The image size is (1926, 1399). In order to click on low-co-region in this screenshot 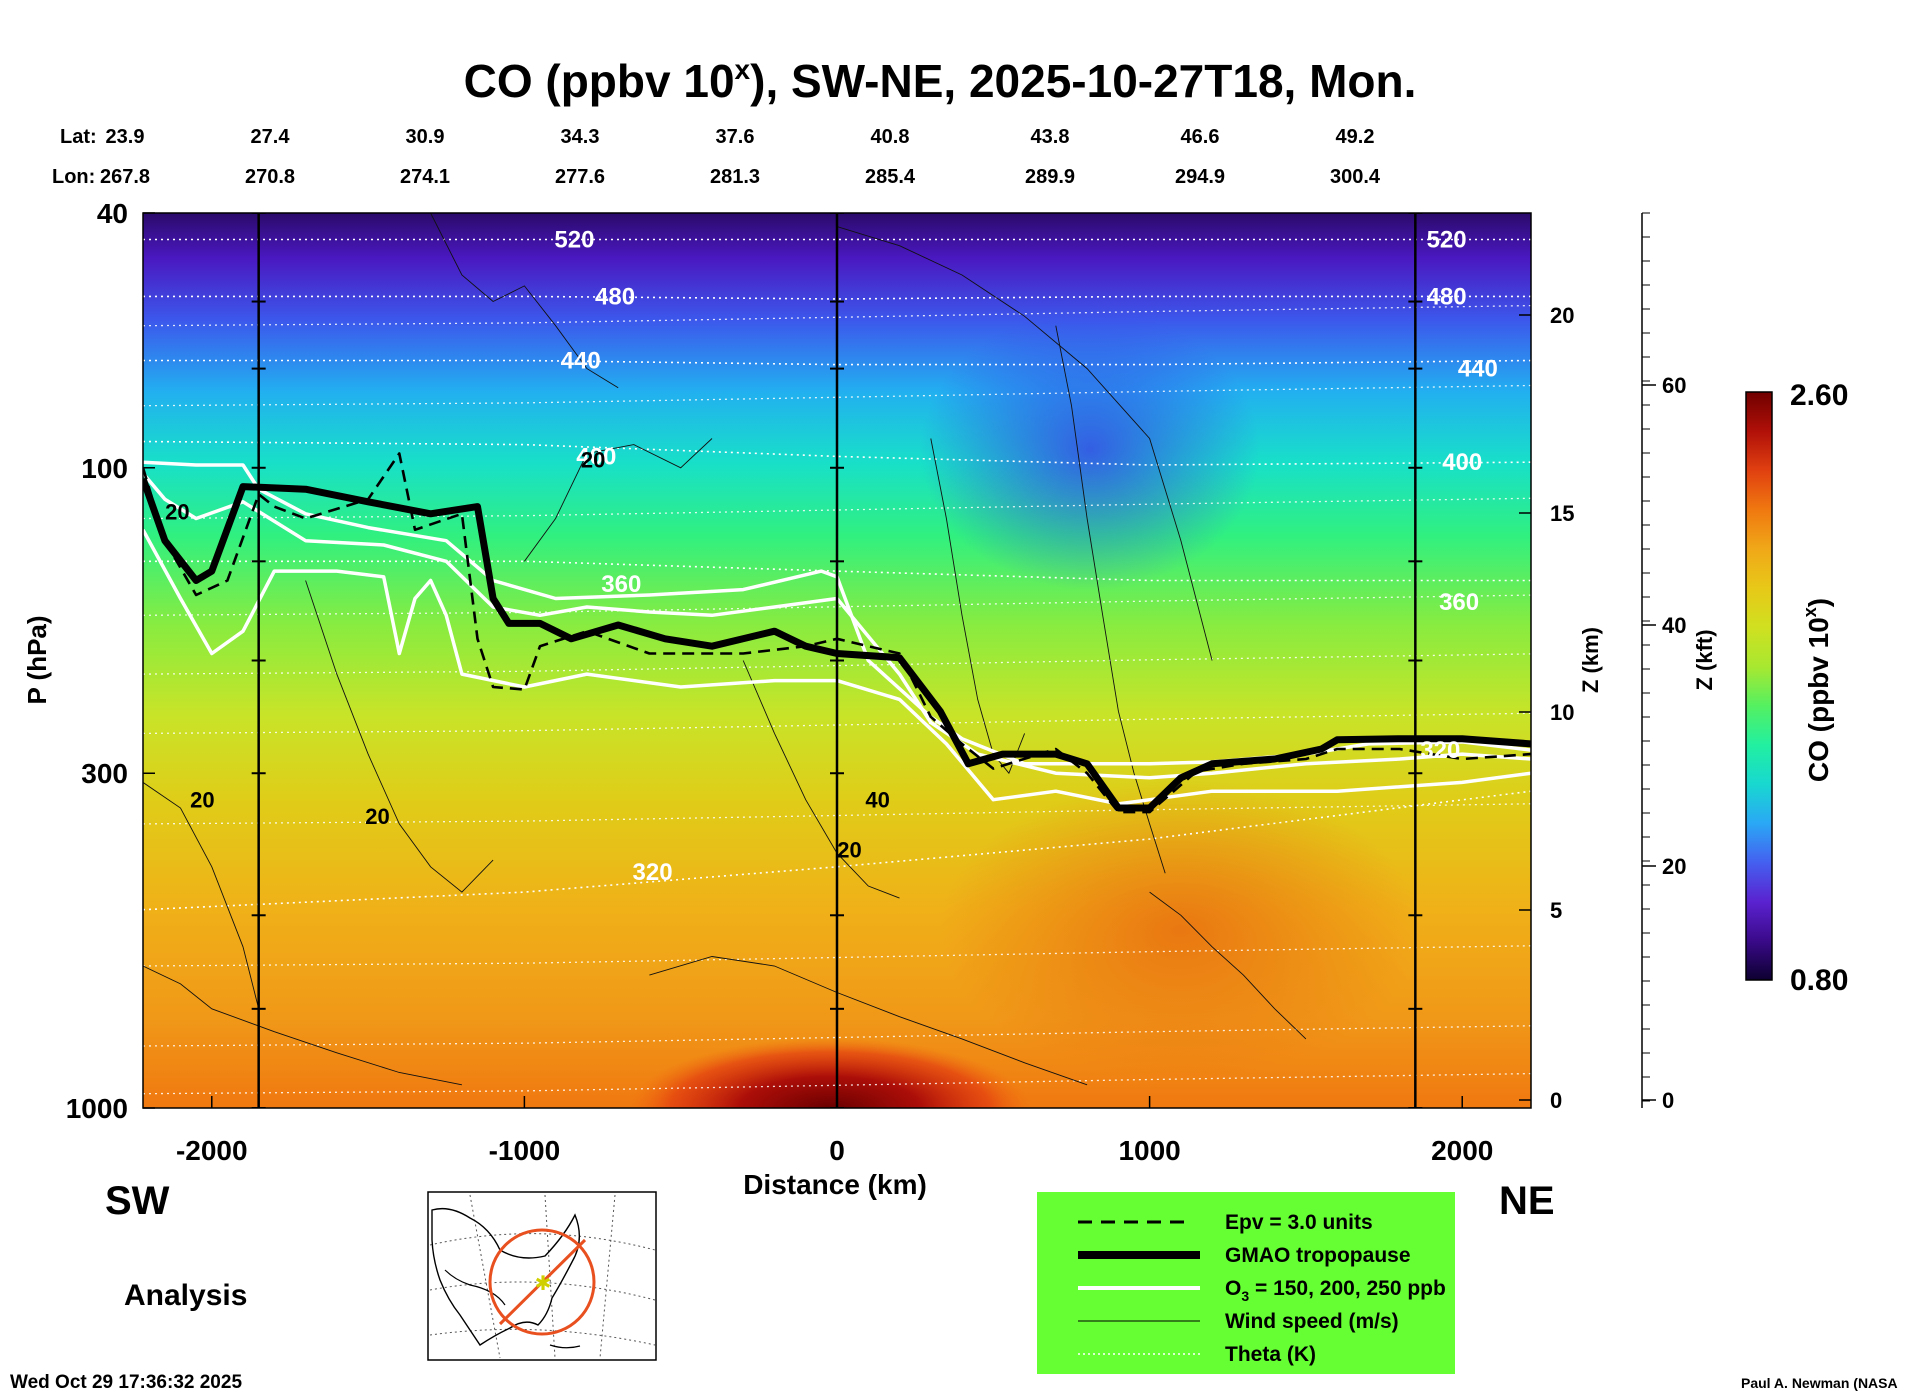, I will do `click(1090, 450)`.